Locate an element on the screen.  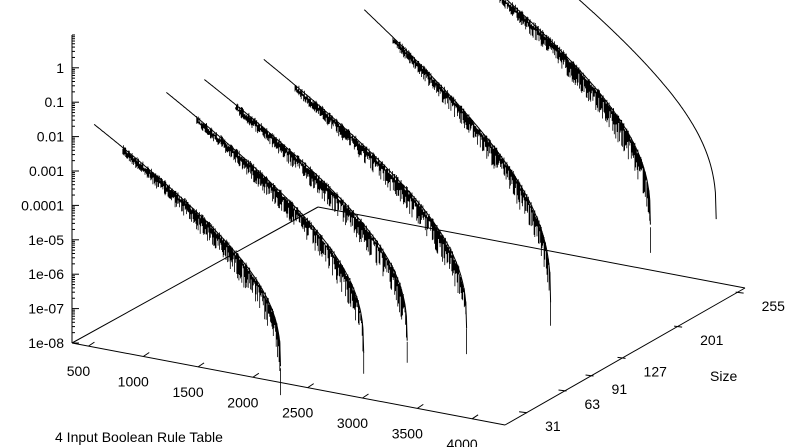
z-tick-label: 1e-06 is located at coordinates (46, 274).